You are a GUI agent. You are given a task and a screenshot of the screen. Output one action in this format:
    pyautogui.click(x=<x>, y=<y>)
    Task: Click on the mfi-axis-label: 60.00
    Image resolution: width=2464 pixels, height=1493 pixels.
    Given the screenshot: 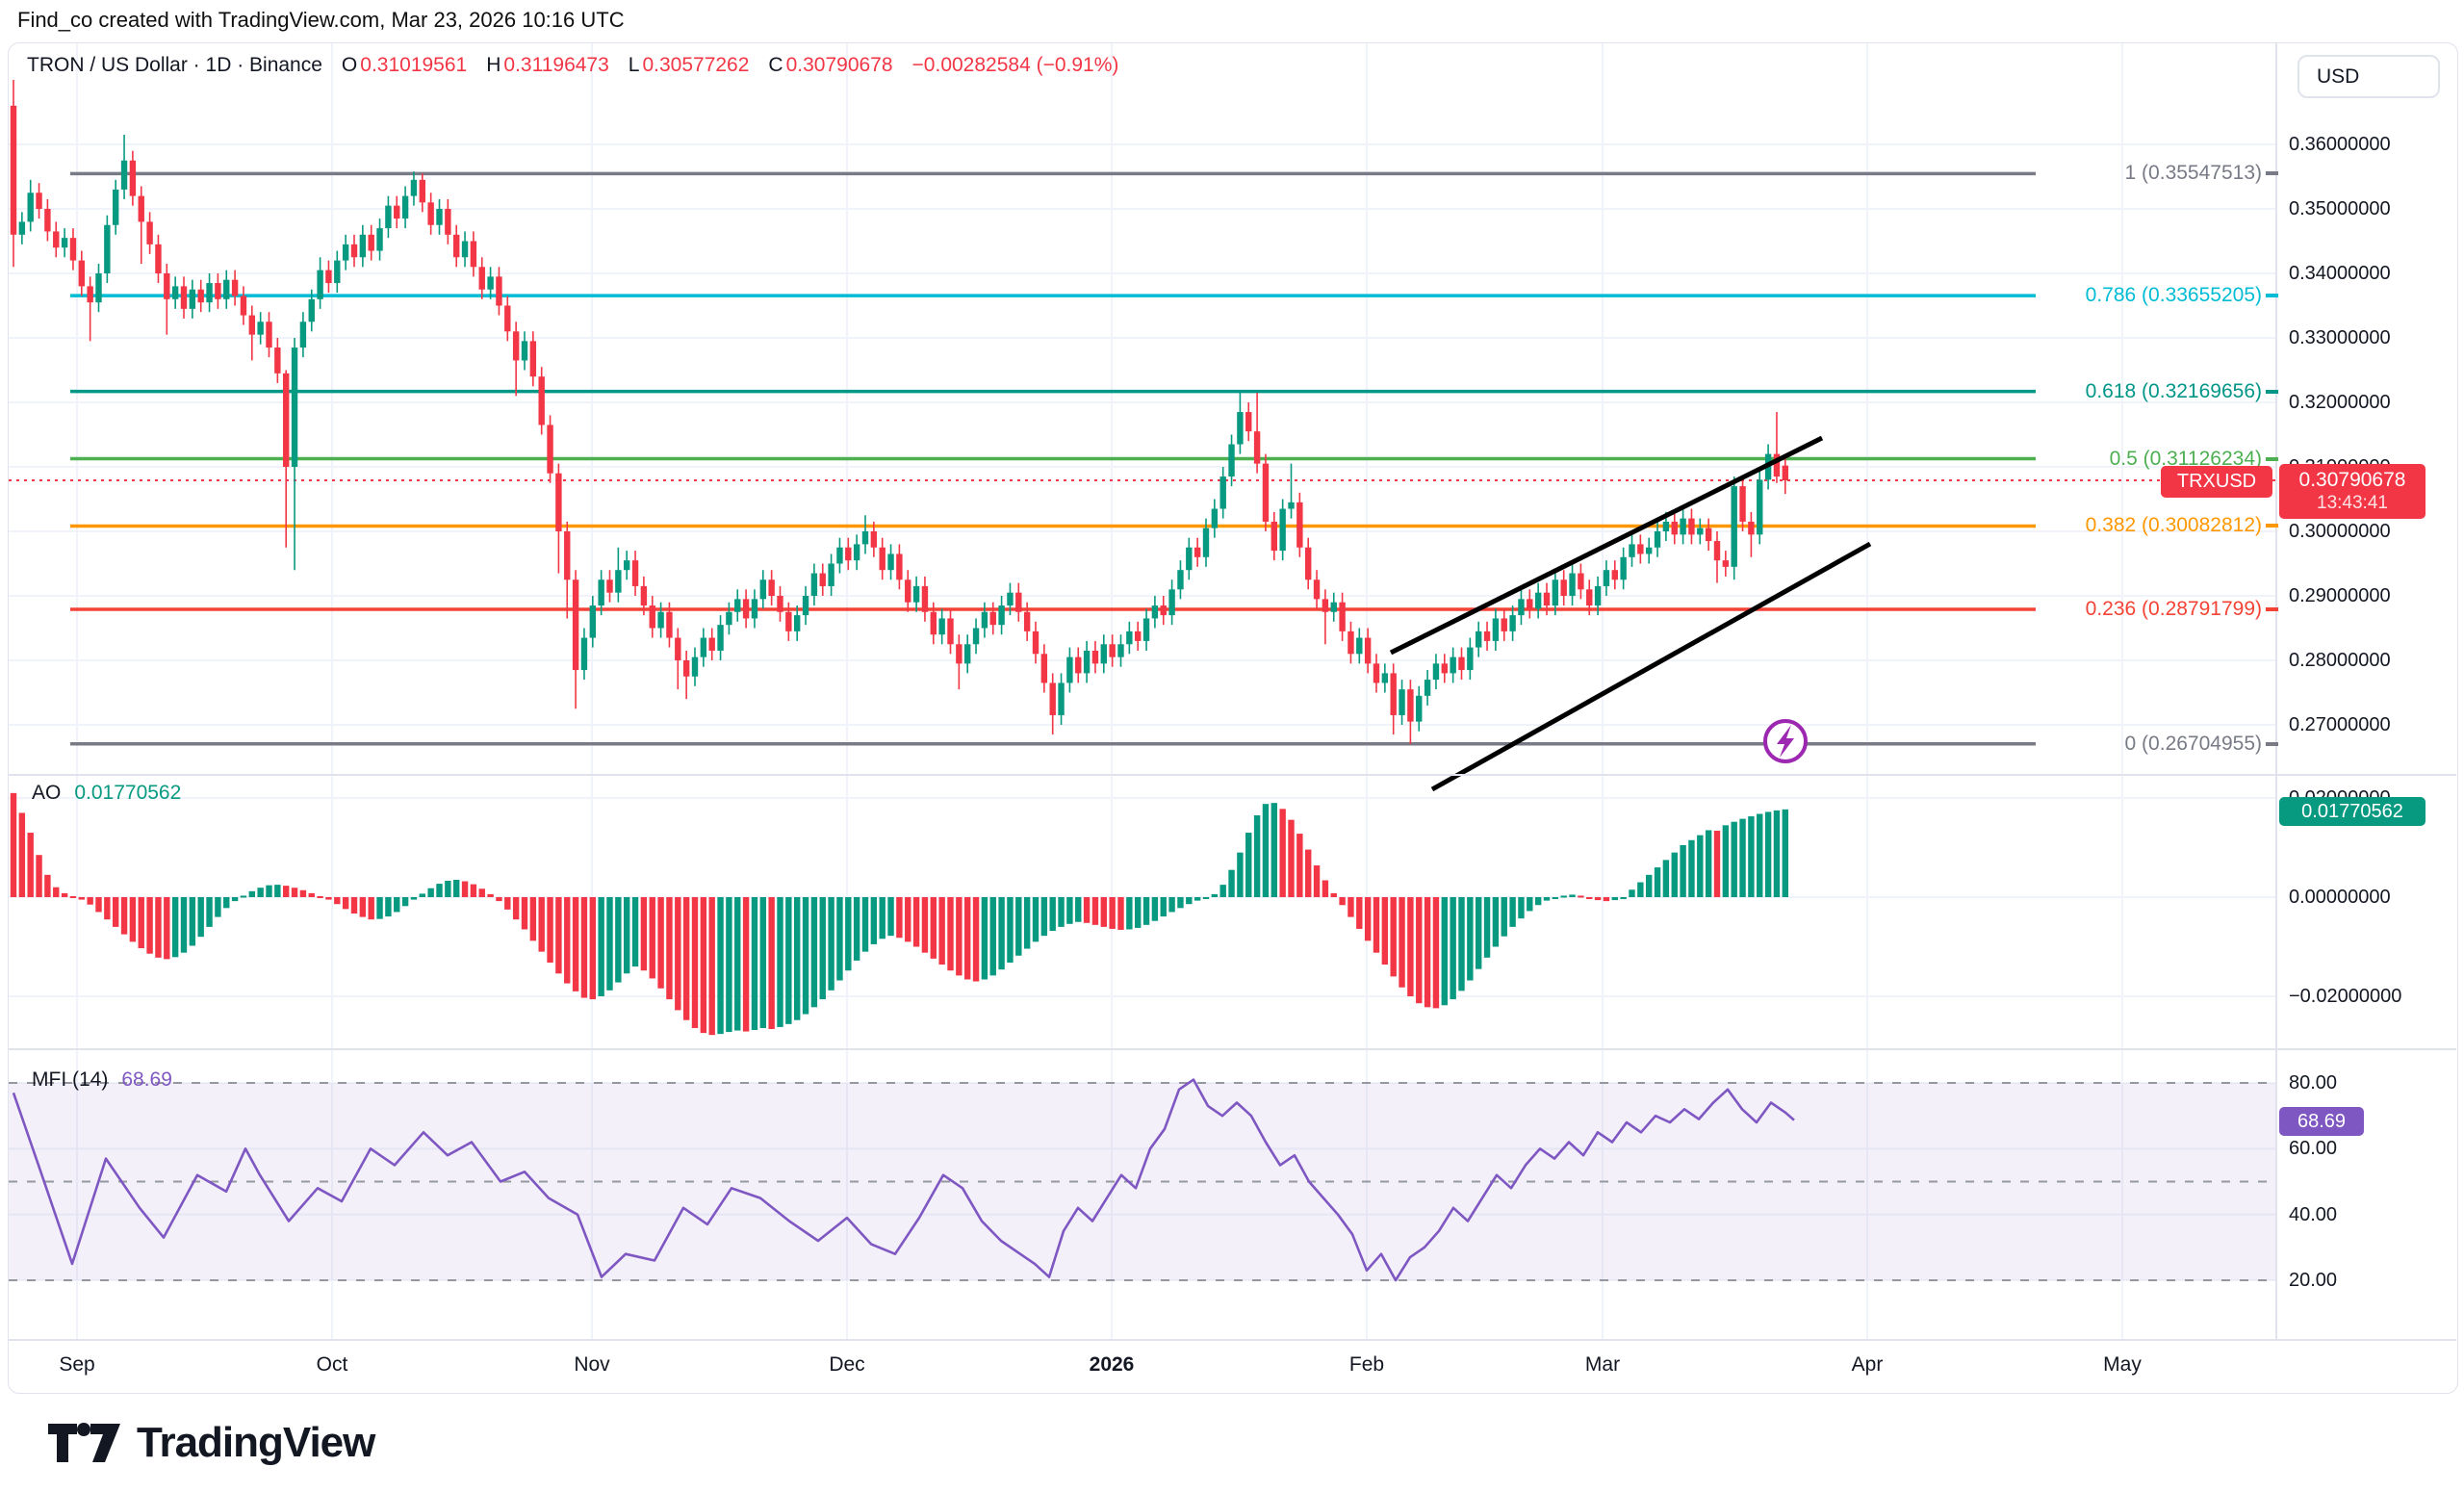 What is the action you would take?
    pyautogui.click(x=2313, y=1149)
    